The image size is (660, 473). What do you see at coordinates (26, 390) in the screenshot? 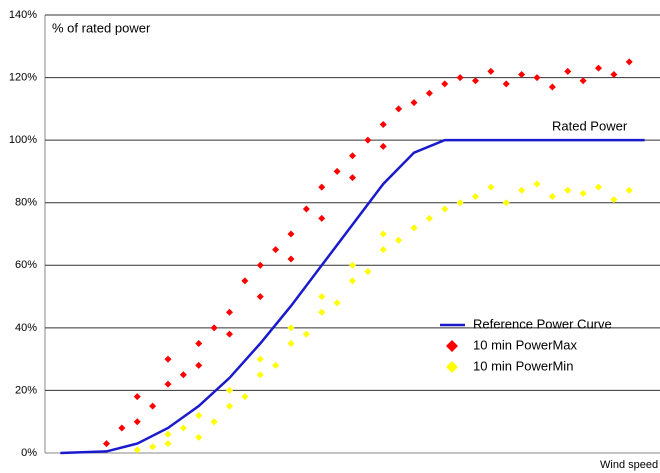
I see `y-tick-label: 20%` at bounding box center [26, 390].